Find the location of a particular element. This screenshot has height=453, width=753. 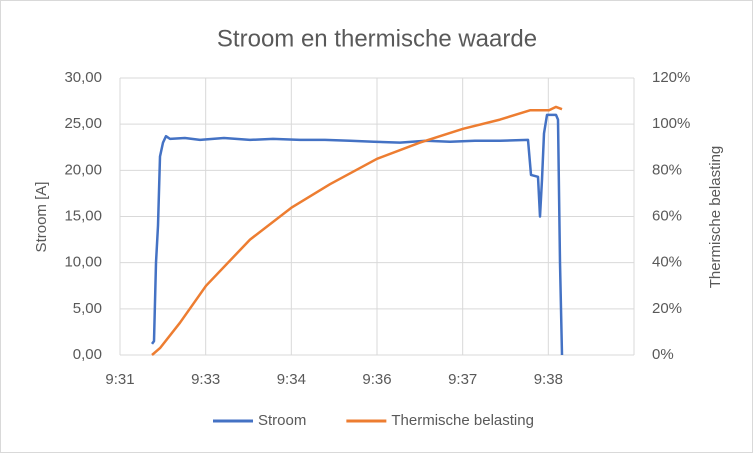

legend-label: Stroom is located at coordinates (282, 420).